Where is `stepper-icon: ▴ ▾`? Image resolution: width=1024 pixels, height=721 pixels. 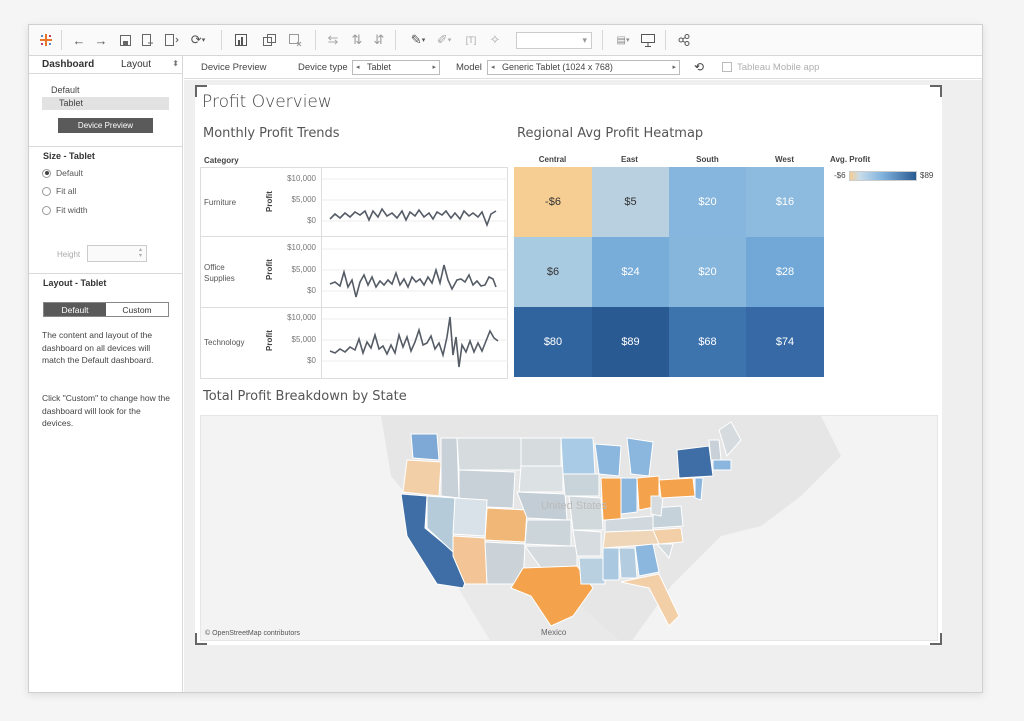
stepper-icon: ▴ ▾ is located at coordinates (140, 253).